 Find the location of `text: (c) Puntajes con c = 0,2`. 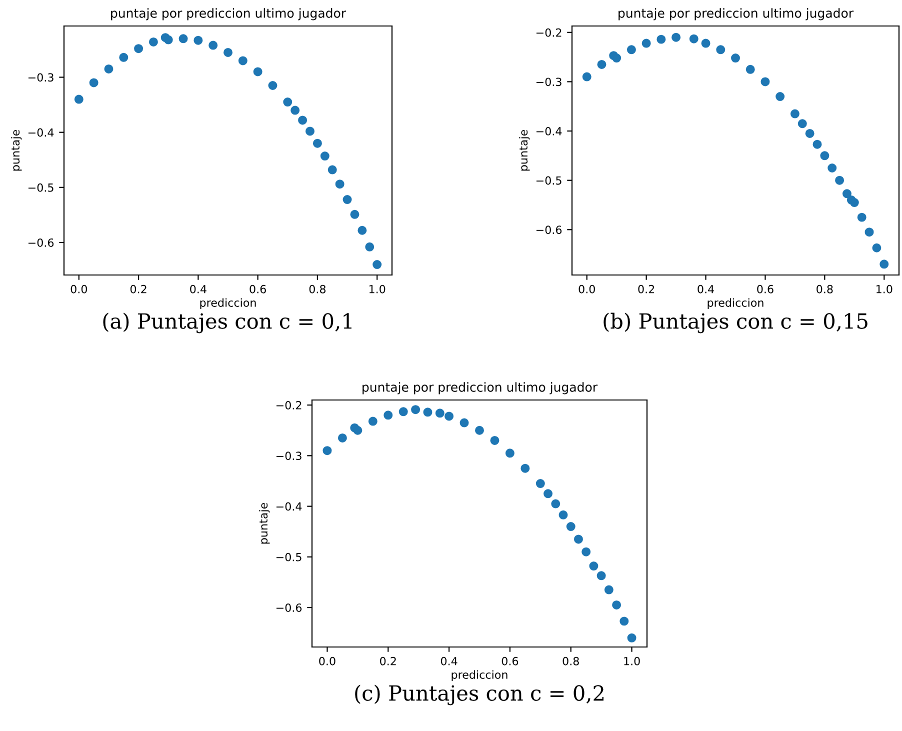

text: (c) Puntajes con c = 0,2 is located at coordinates (479, 695).